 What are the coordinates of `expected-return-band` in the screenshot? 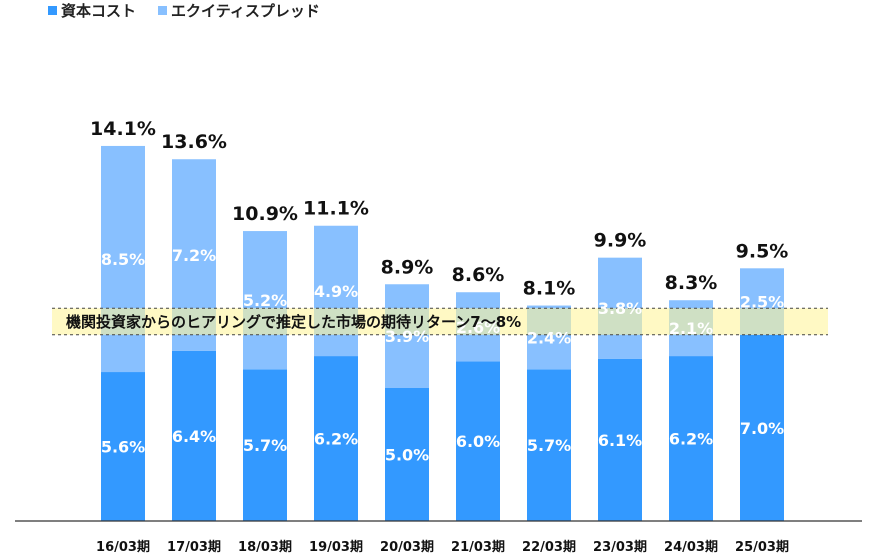 It's located at (440, 321).